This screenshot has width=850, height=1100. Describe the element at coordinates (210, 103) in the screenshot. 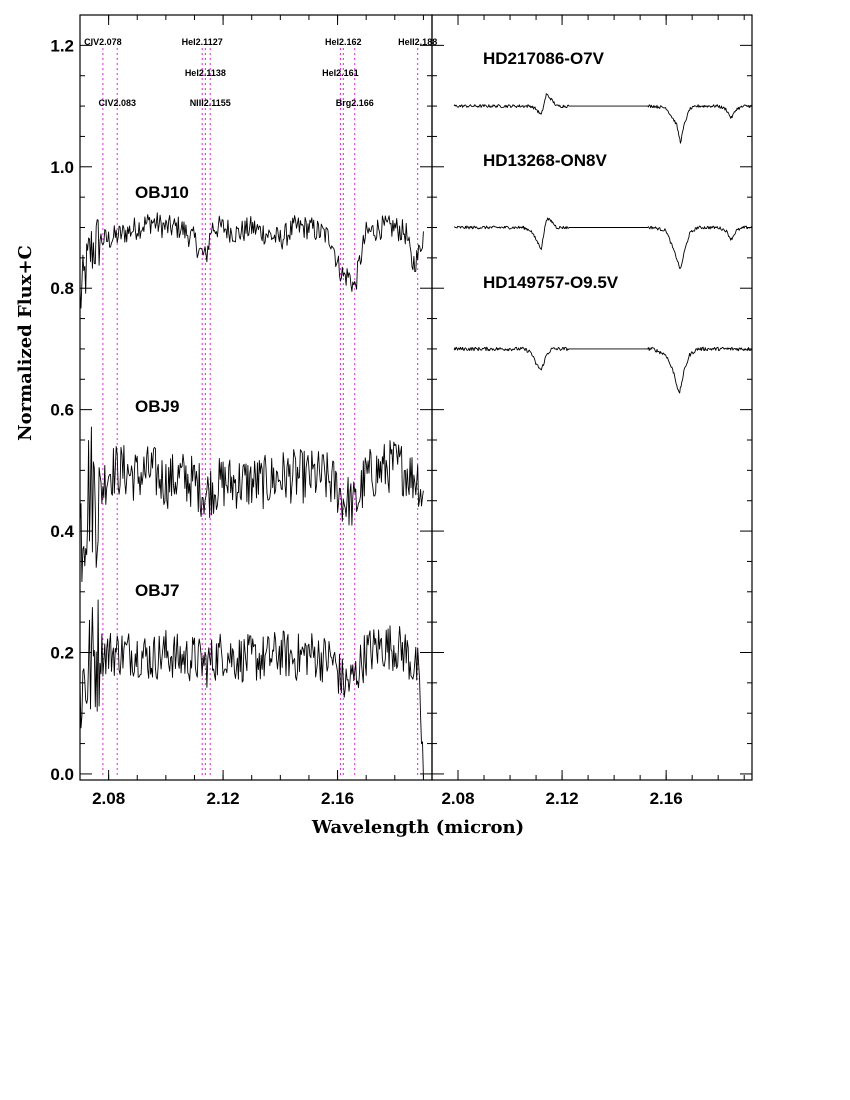

I see `marker-label-niii2-1155: NIII2.1155` at that location.